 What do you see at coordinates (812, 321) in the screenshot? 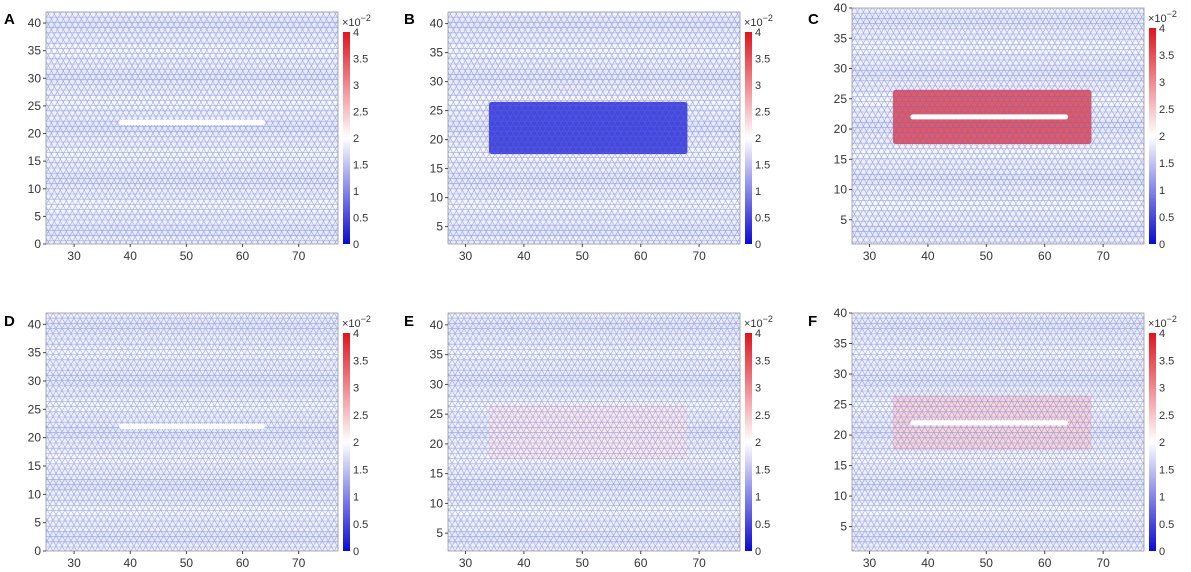
I see `panel-label: F` at bounding box center [812, 321].